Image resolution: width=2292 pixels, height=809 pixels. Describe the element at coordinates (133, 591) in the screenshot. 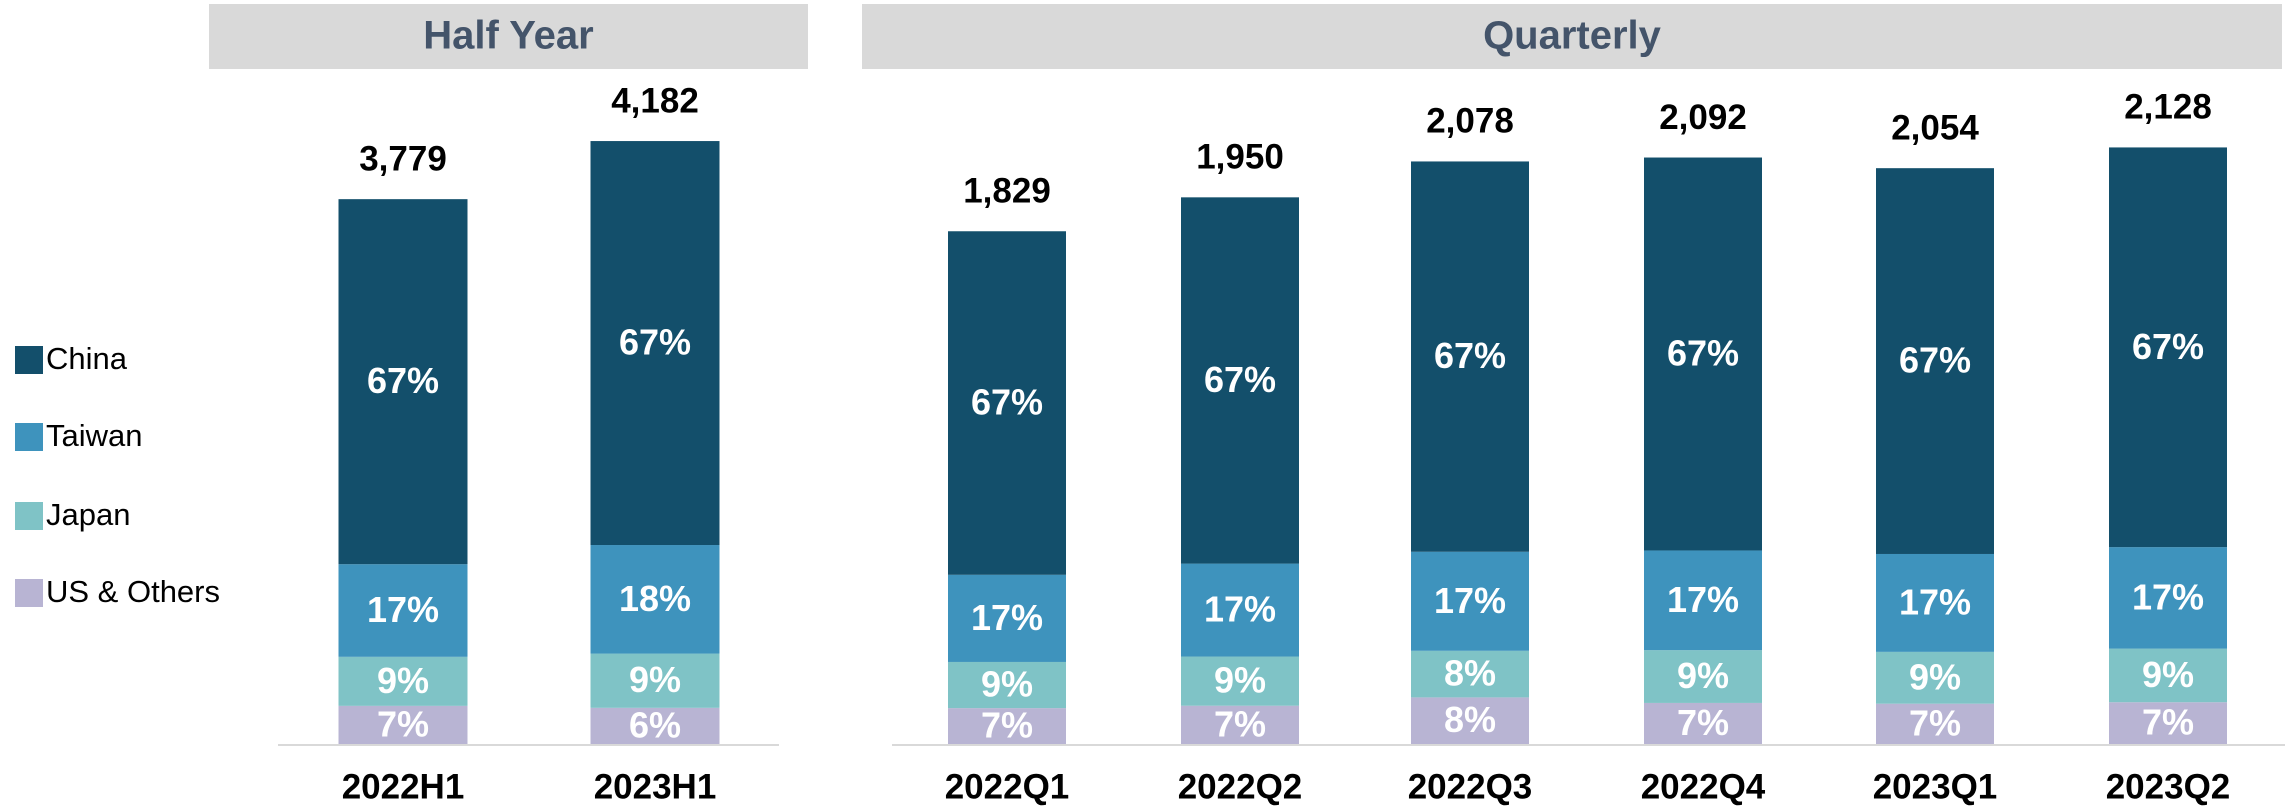

I see `legend-label: US & Others` at that location.